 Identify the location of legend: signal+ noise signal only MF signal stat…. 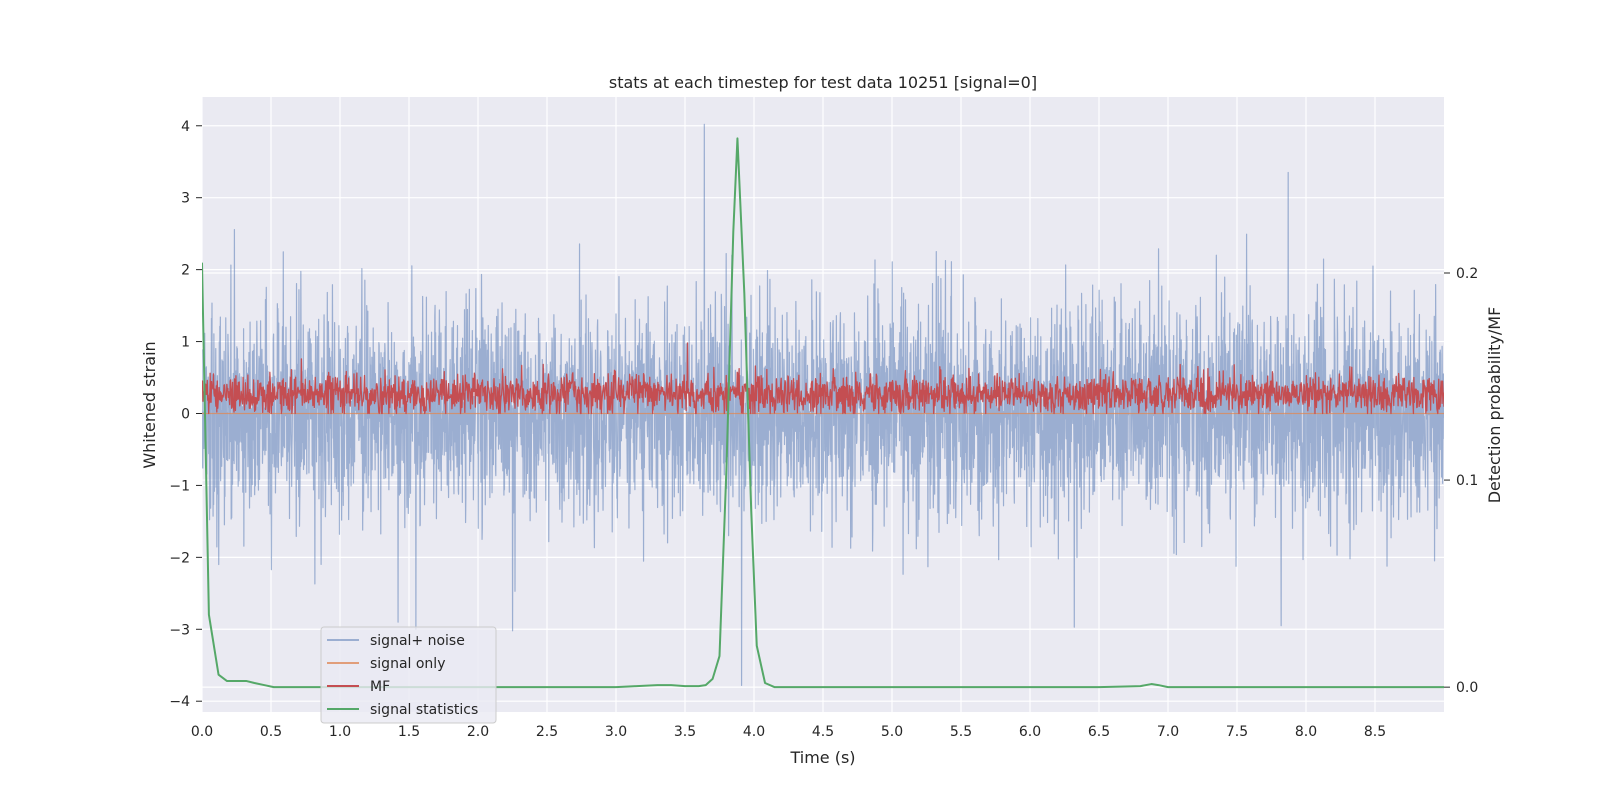
(408, 675).